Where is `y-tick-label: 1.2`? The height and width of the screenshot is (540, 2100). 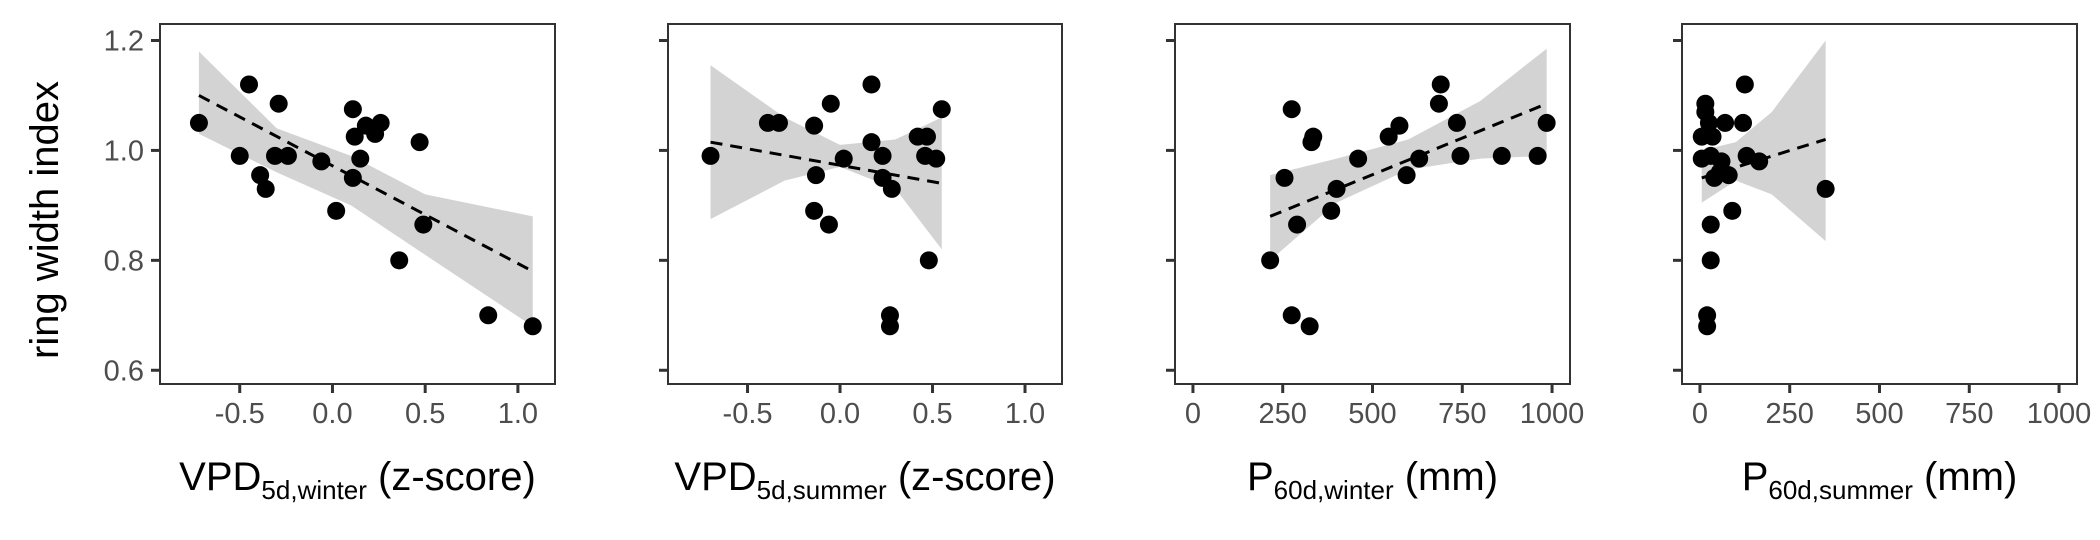 y-tick-label: 1.2 is located at coordinates (124, 41).